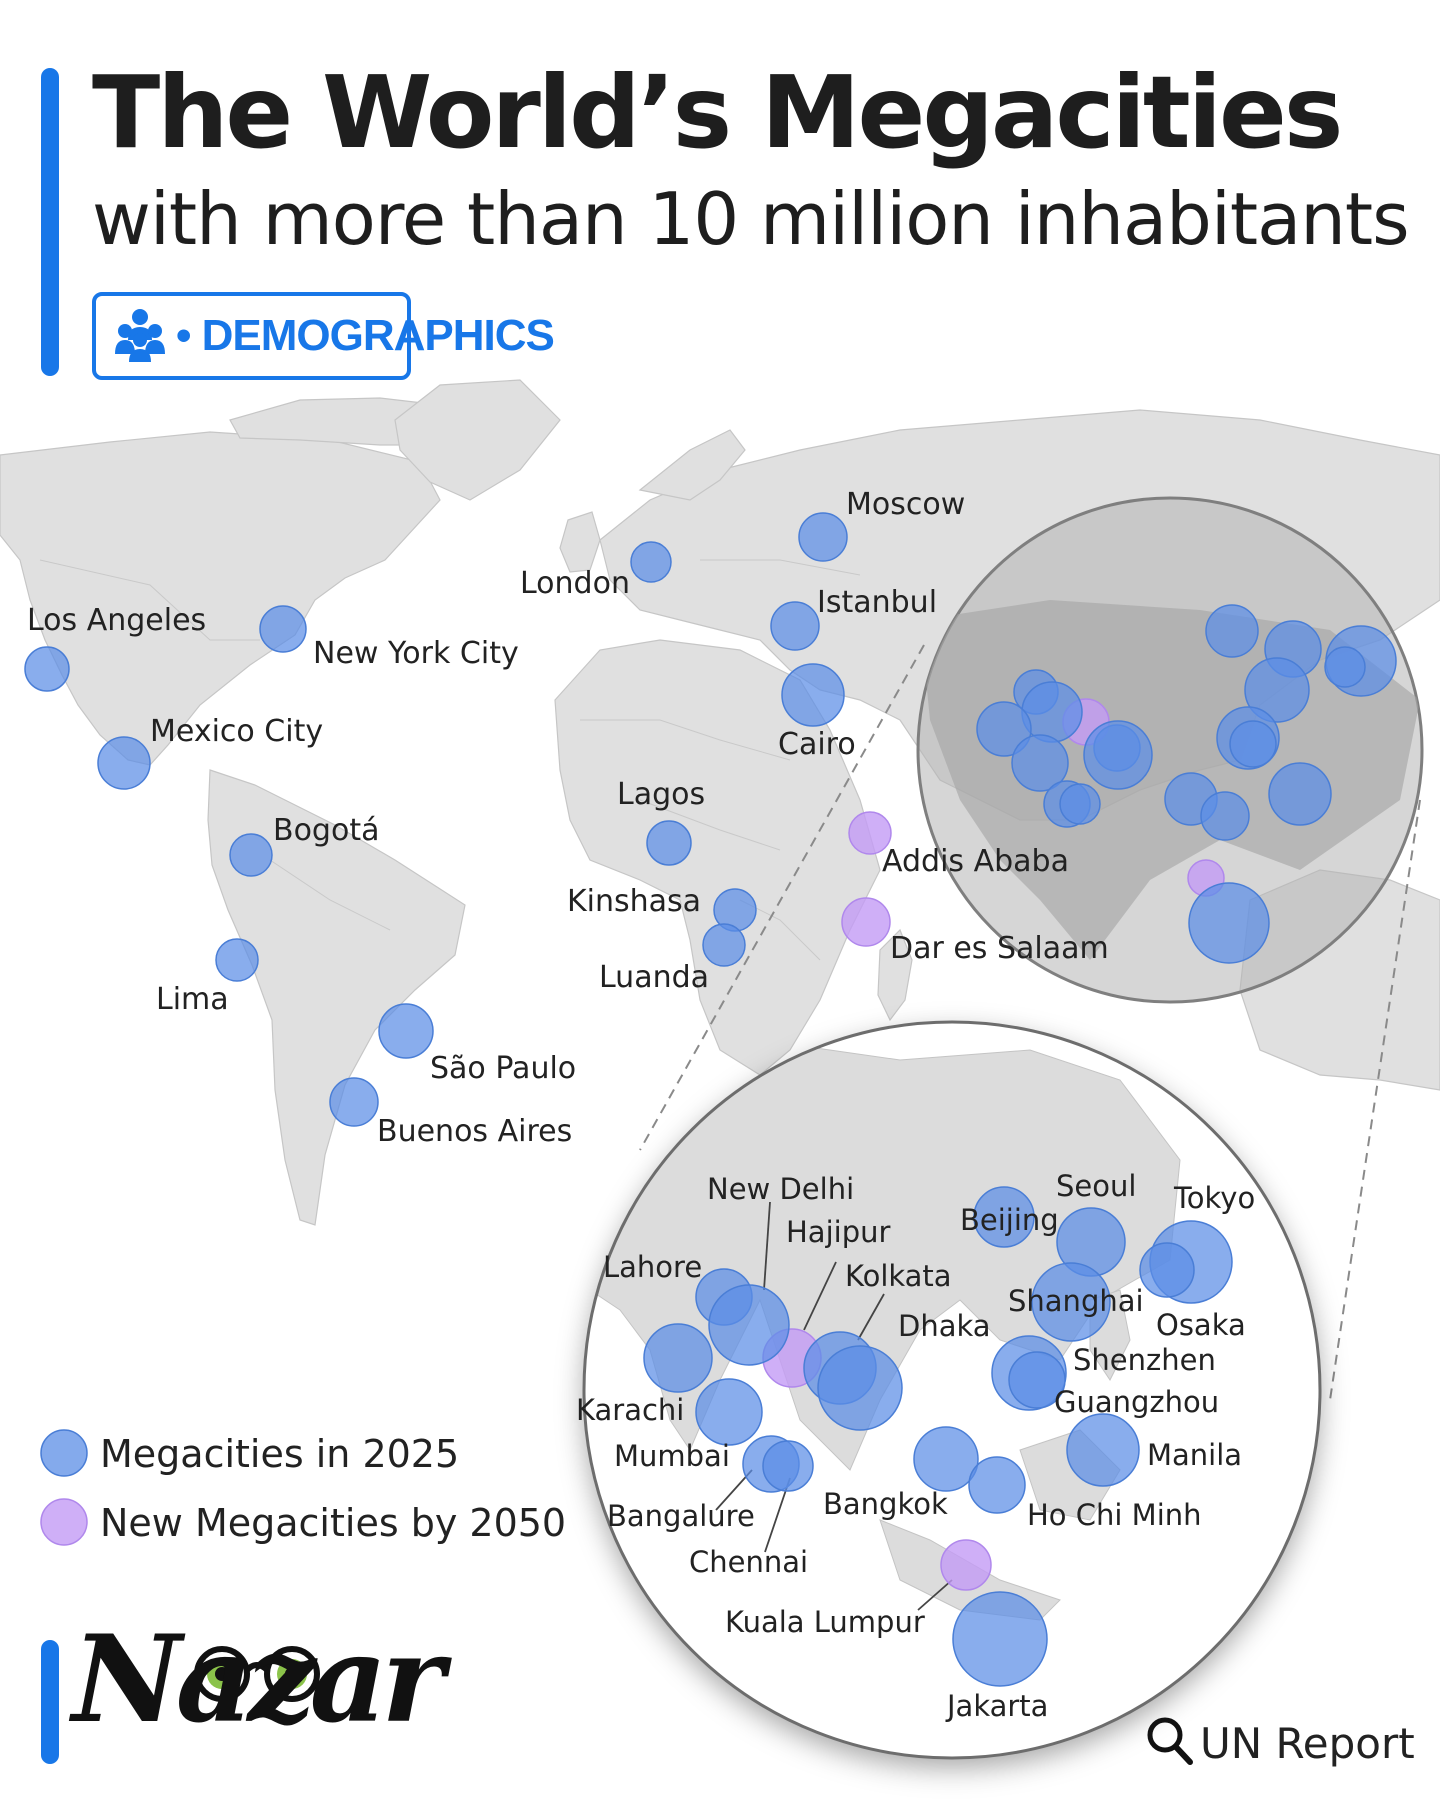 The height and width of the screenshot is (1800, 1440). I want to click on zoom-city-label-osaka: Osaka, so click(1201, 1325).